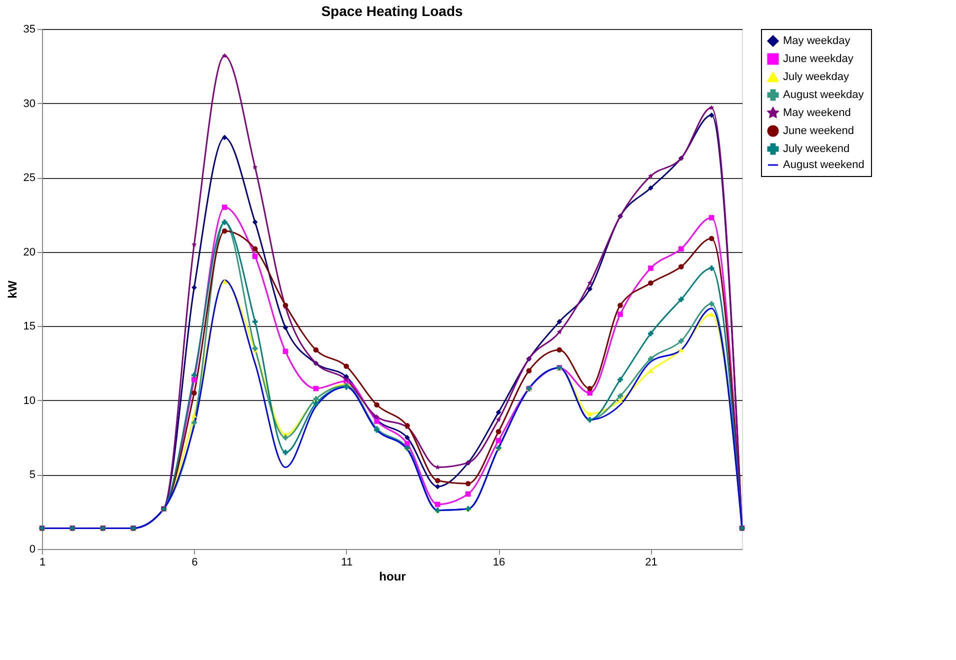  I want to click on y-tick-label: 25, so click(29, 178).